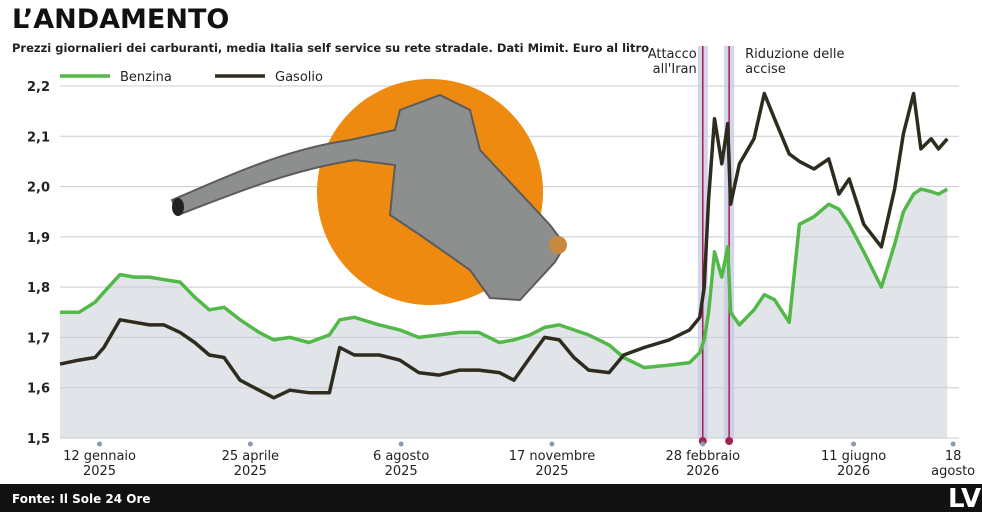 This screenshot has width=982, height=516. What do you see at coordinates (729, 441) in the screenshot?
I see `event-dot` at bounding box center [729, 441].